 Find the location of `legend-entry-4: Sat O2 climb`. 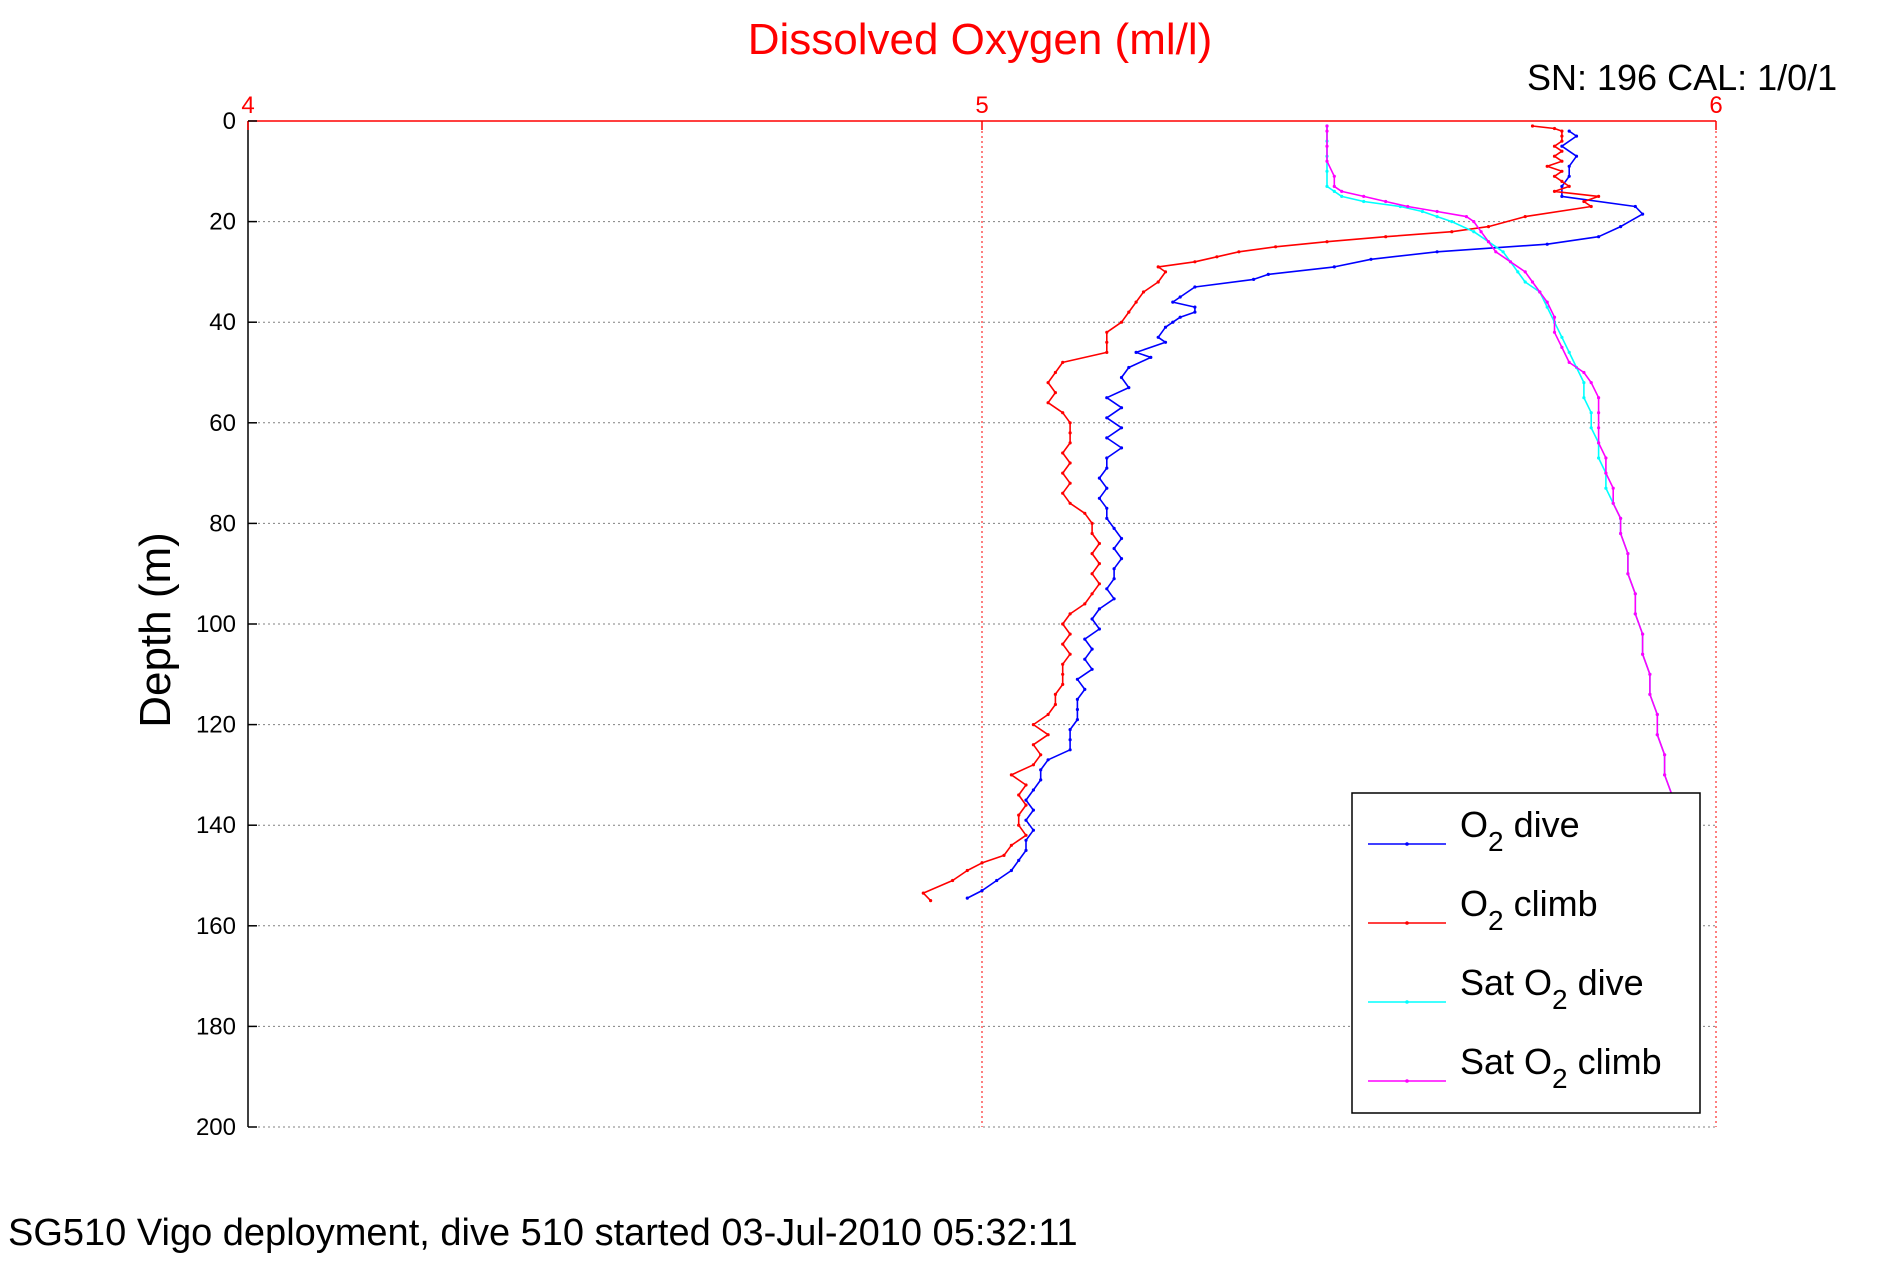

legend-entry-4: Sat O2 climb is located at coordinates (1515, 1067).